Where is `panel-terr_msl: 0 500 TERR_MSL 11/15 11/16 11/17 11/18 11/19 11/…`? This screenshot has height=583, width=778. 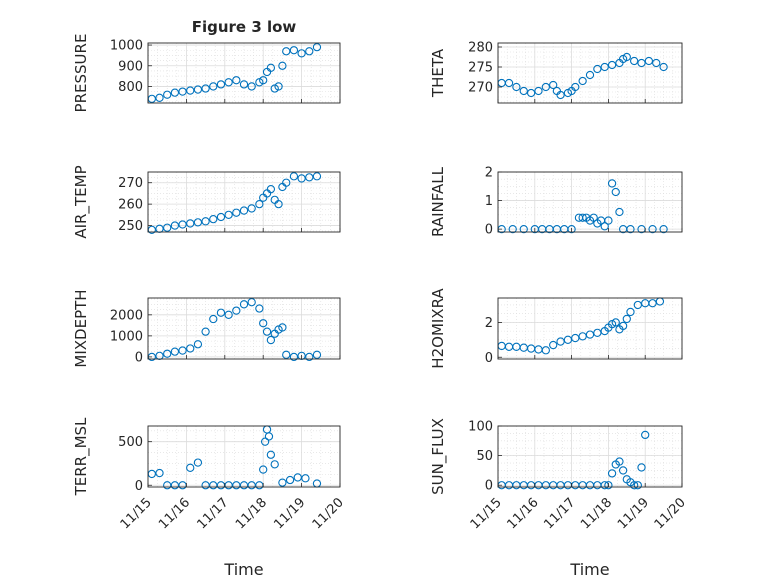 panel-terr_msl: 0 500 TERR_MSL 11/15 11/16 11/17 11/18 11/19 11/… is located at coordinates (209, 498).